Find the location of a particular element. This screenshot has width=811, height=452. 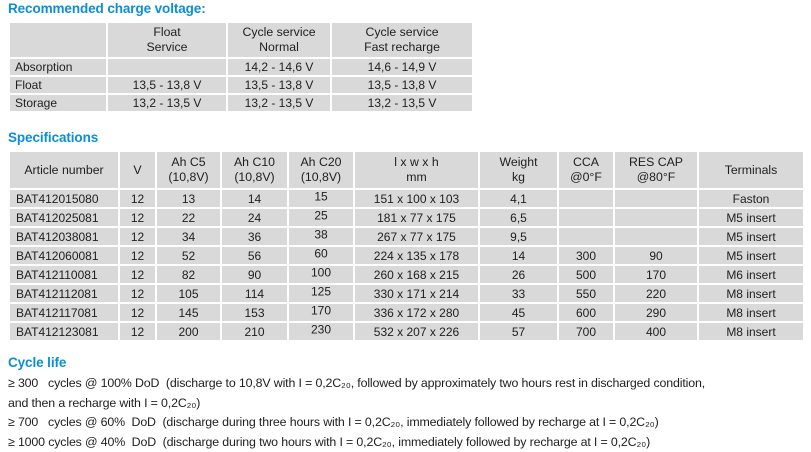

spec-cell-weight: 45 is located at coordinates (518, 312).